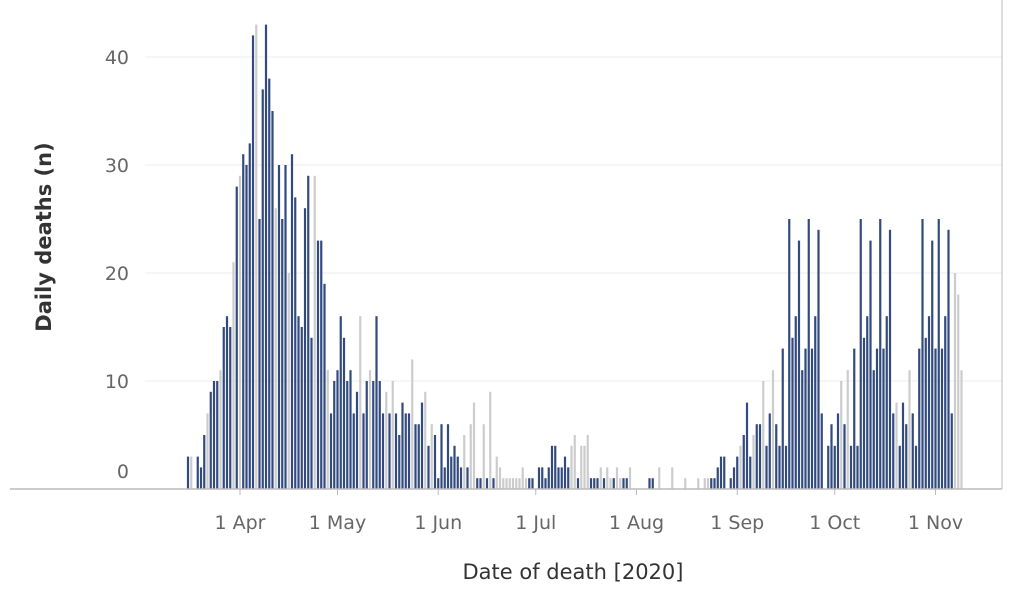  I want to click on x-axis-title: Date of death [2020], so click(573, 572).